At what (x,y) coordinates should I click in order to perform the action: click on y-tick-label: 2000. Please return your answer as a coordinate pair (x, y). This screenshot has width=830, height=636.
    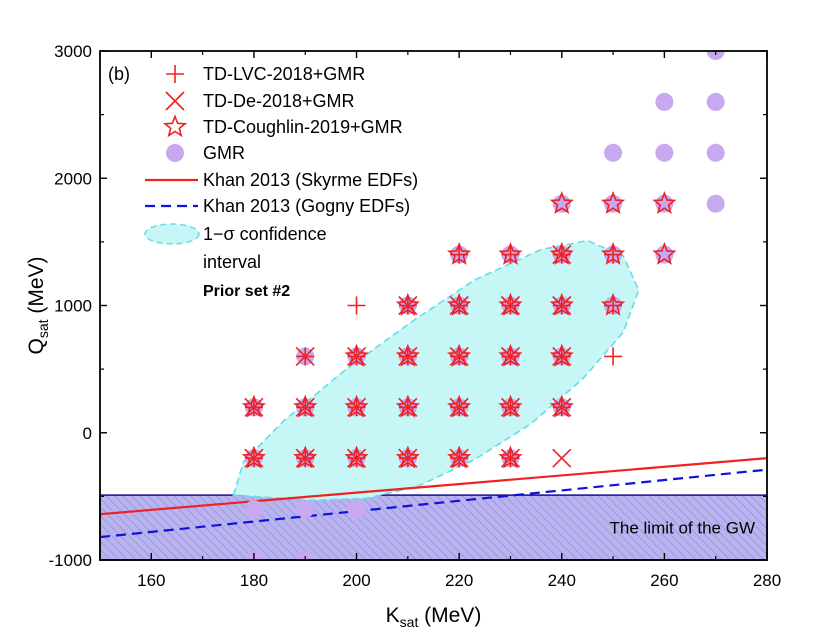
    Looking at the image, I should click on (73, 178).